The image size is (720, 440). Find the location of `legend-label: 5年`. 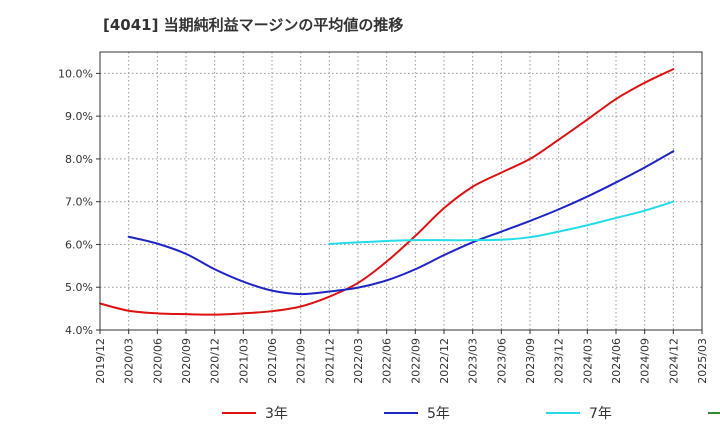

legend-label: 5年 is located at coordinates (438, 414).